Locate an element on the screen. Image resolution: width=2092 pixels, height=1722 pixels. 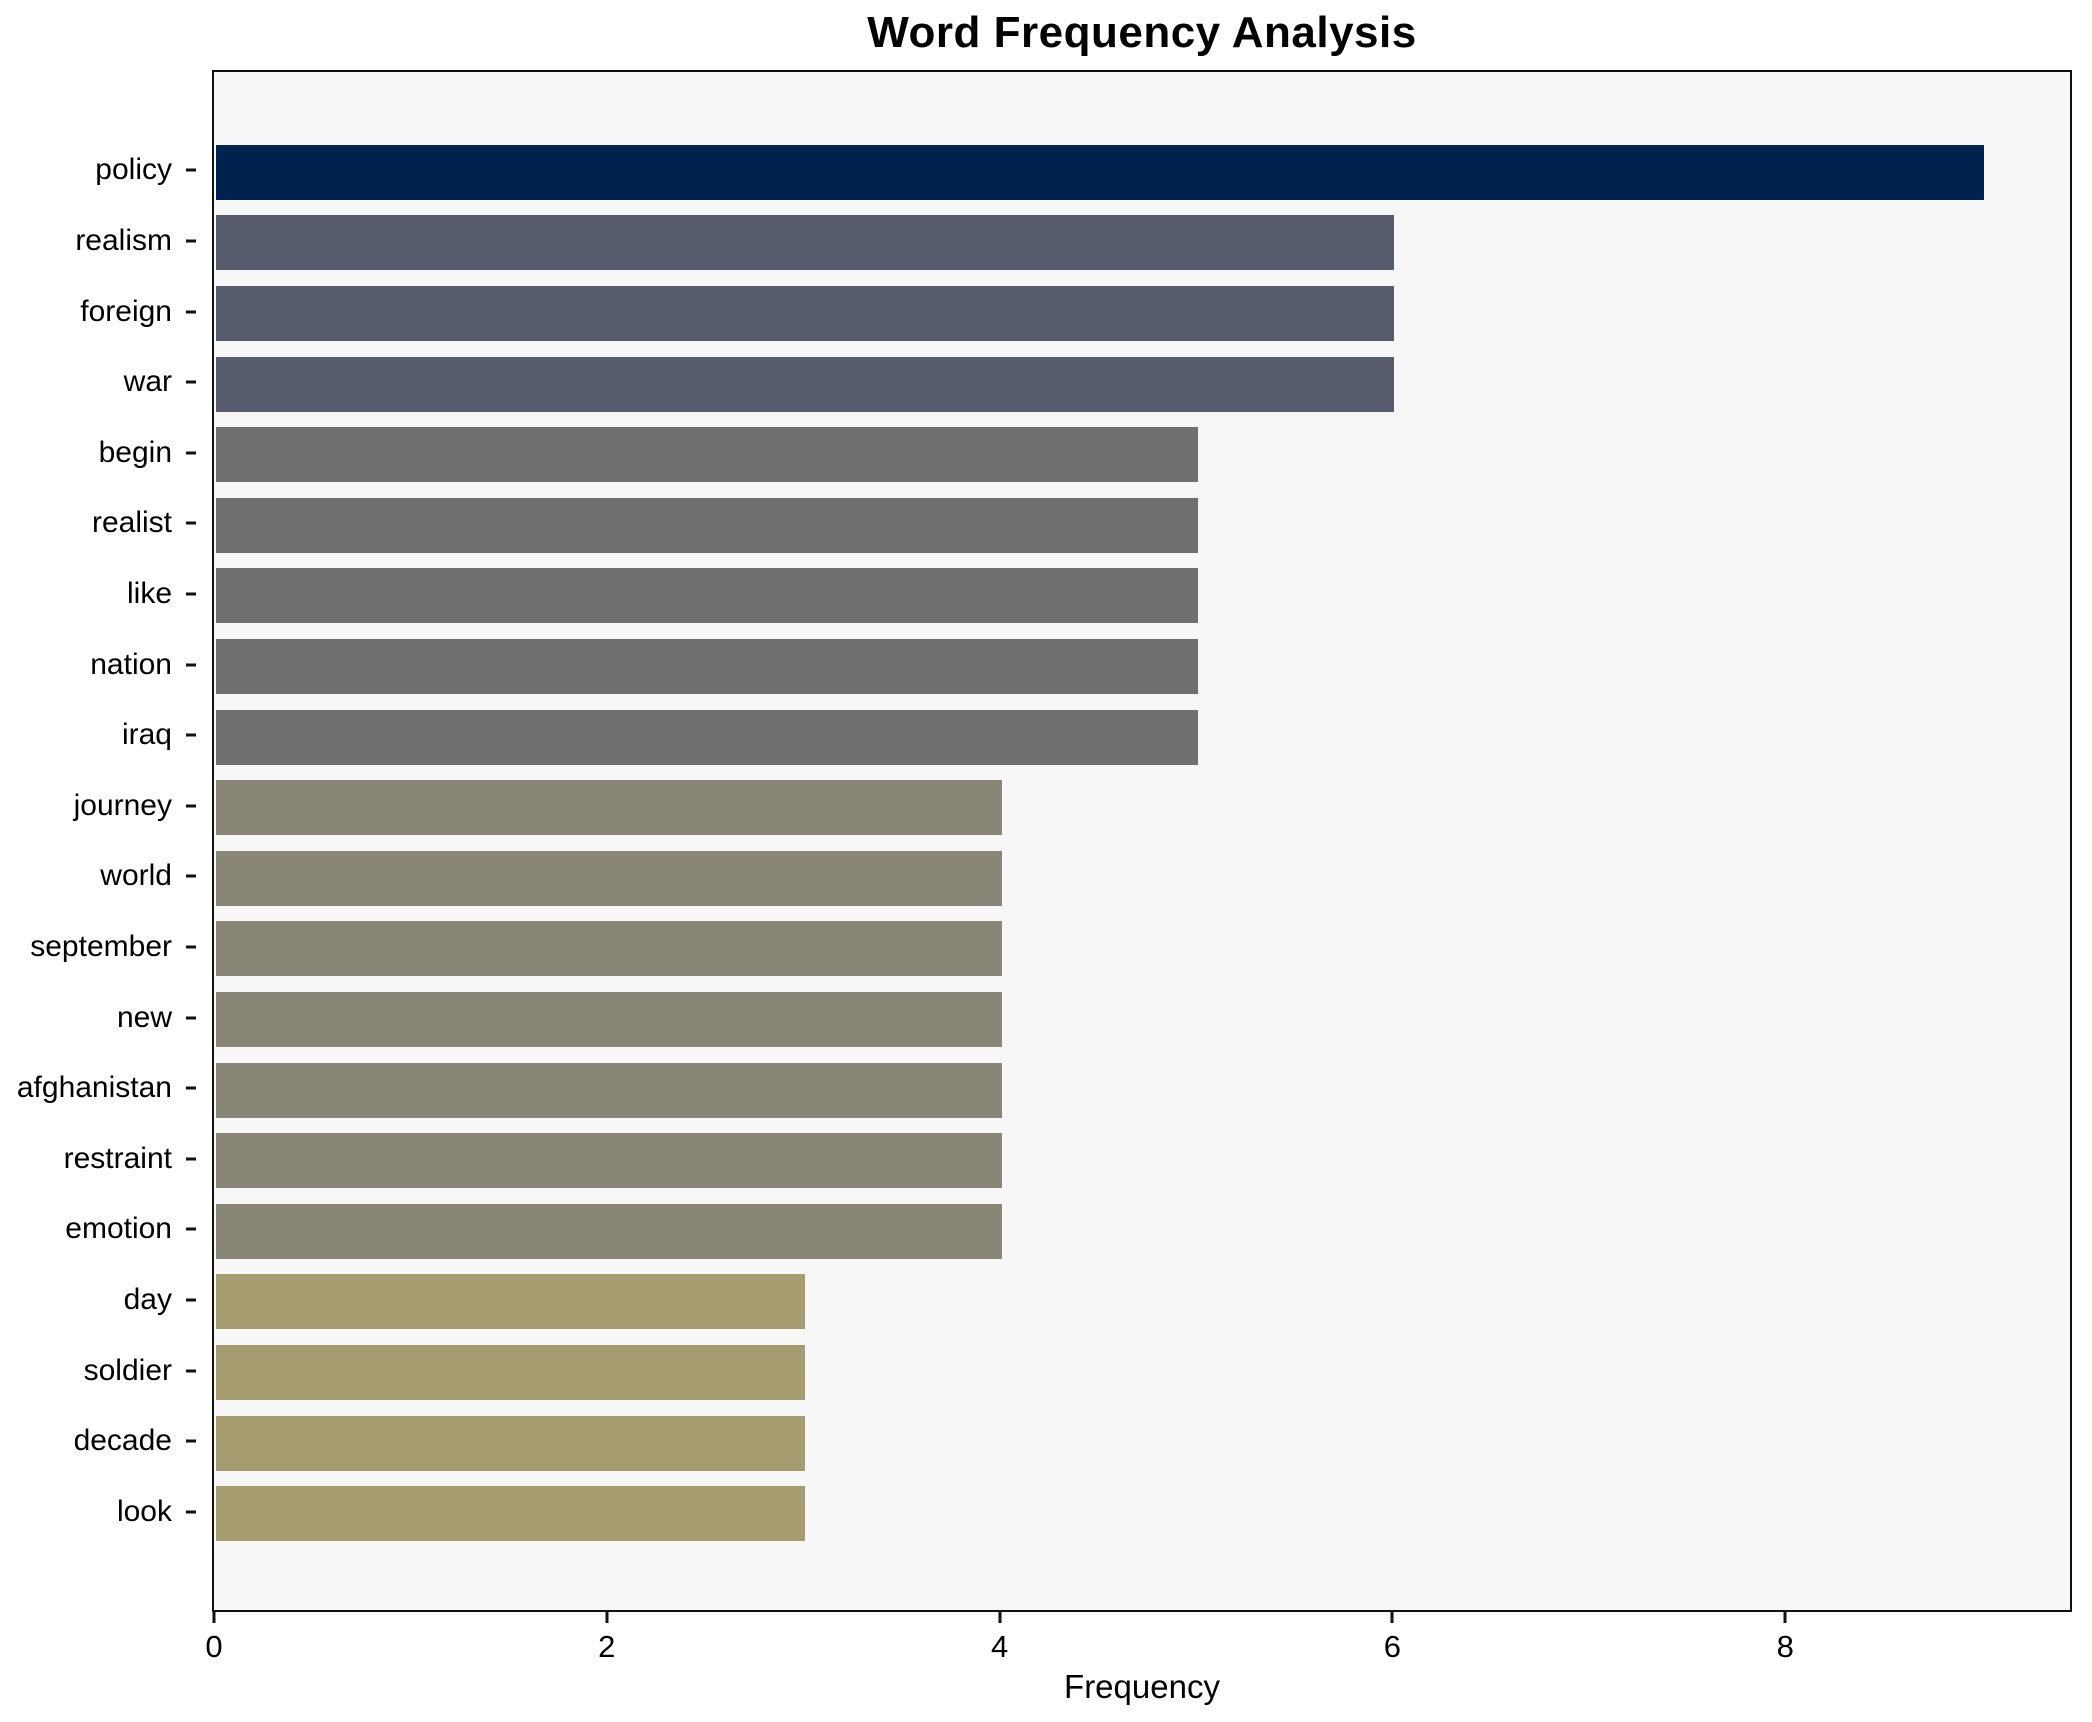
x-axis-title: Frequency is located at coordinates (1142, 1686).